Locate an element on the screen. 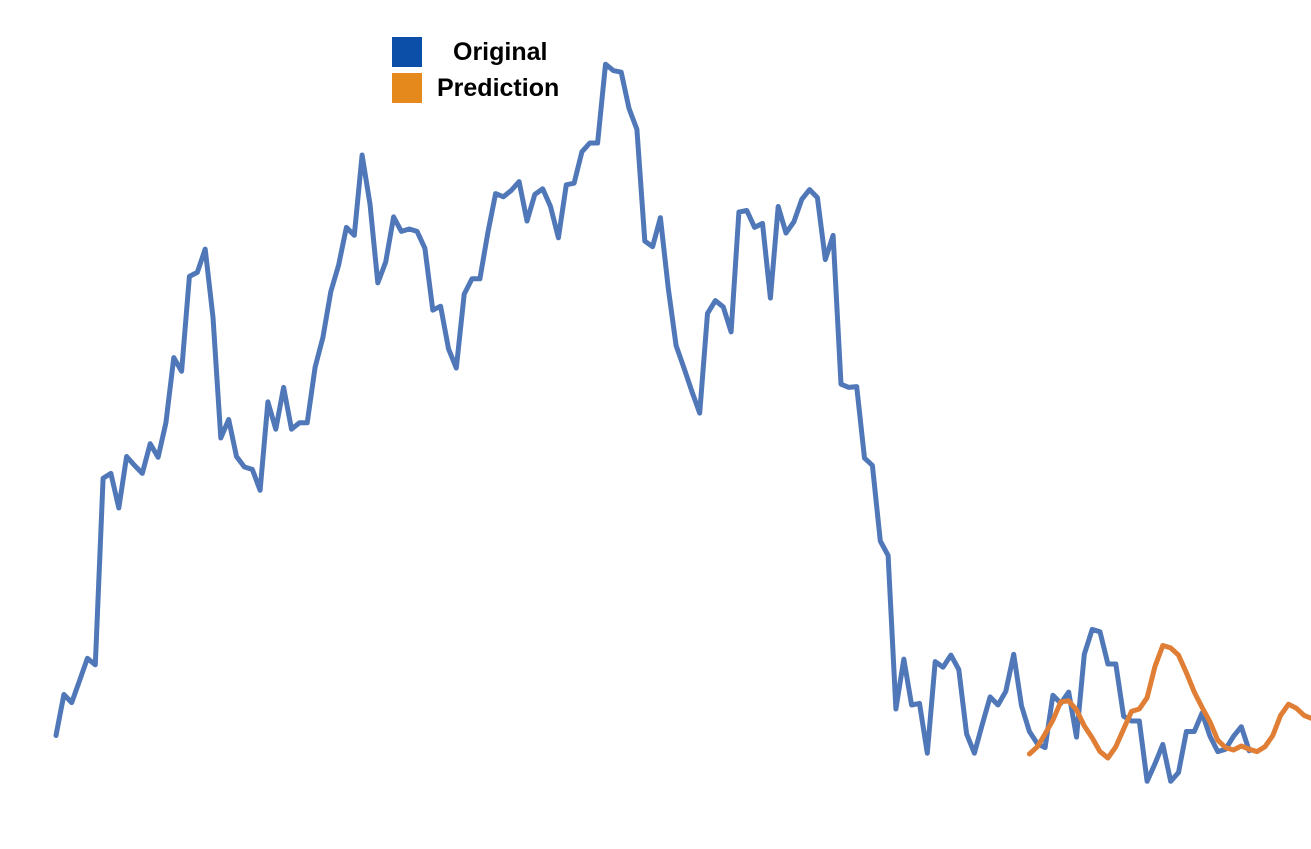 Image resolution: width=1311 pixels, height=849 pixels. legend: Original Prediction is located at coordinates (475, 70).